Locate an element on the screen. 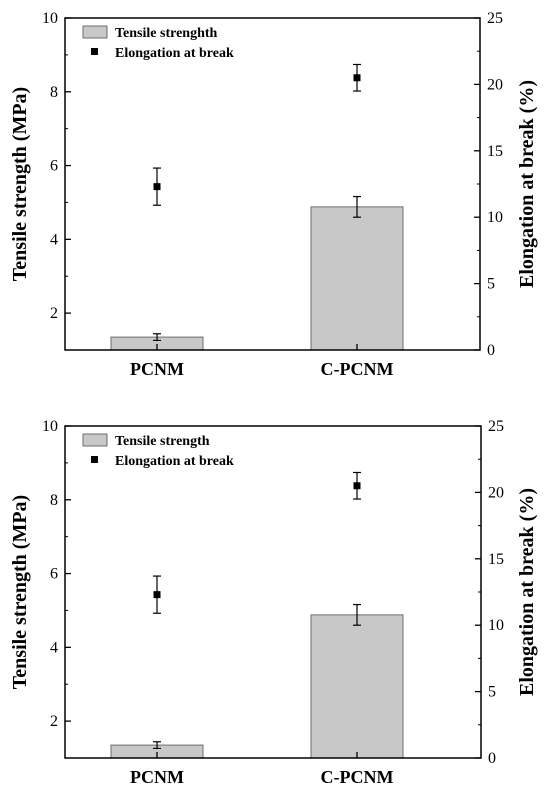 The height and width of the screenshot is (792, 550). legend-label-bar: Tensile strenghth is located at coordinates (166, 33).